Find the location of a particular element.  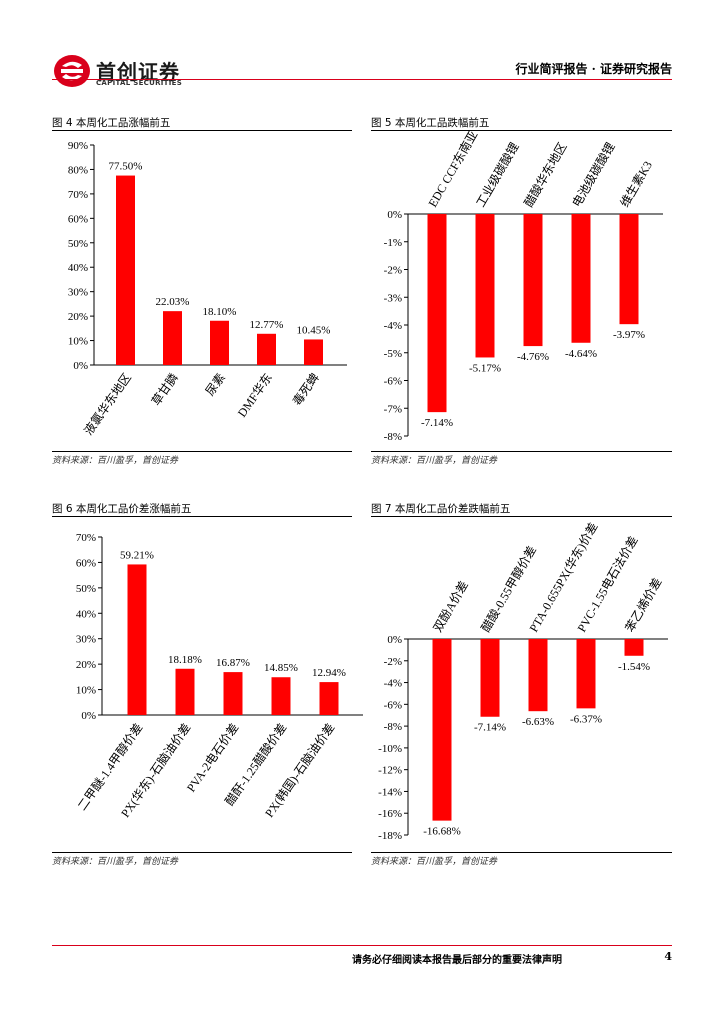

fig6-y-tick-label: 20% is located at coordinates (86, 665).